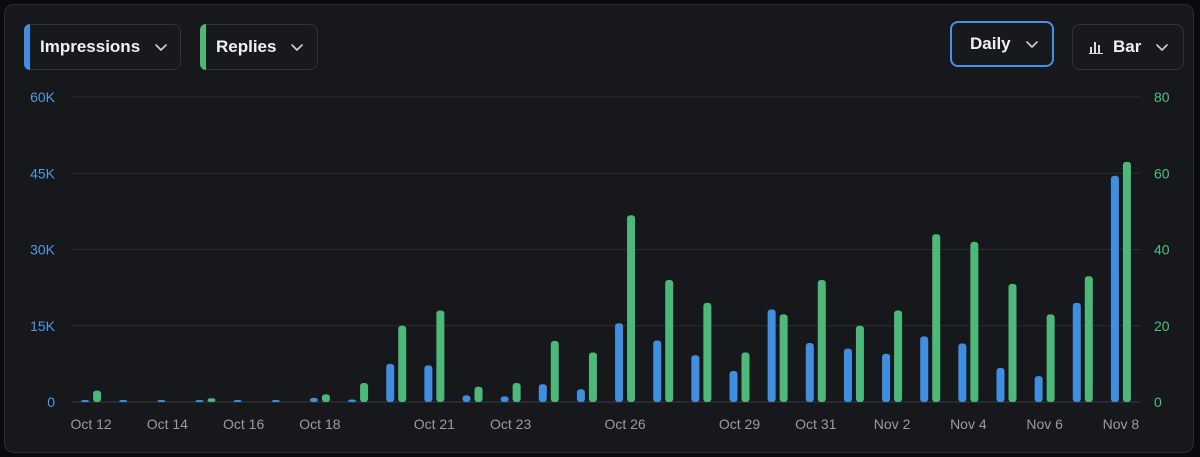 This screenshot has width=1200, height=457. What do you see at coordinates (319, 424) in the screenshot?
I see `x-tick-label: Oct 18` at bounding box center [319, 424].